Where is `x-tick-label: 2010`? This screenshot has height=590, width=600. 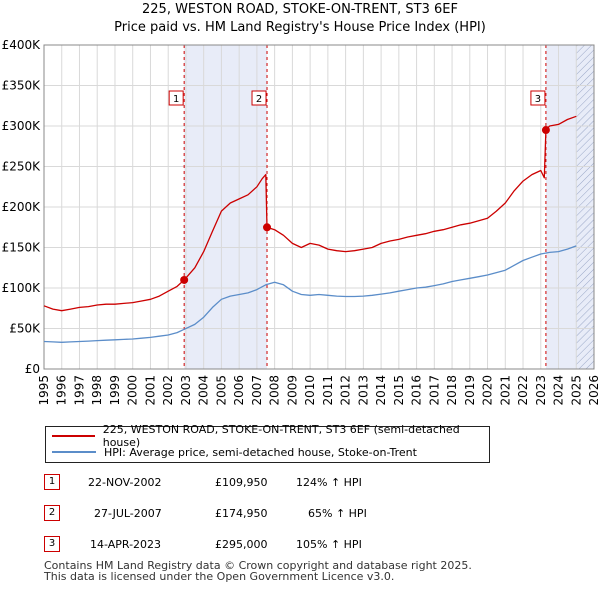
x-tick-label: 2010 is located at coordinates (310, 390).